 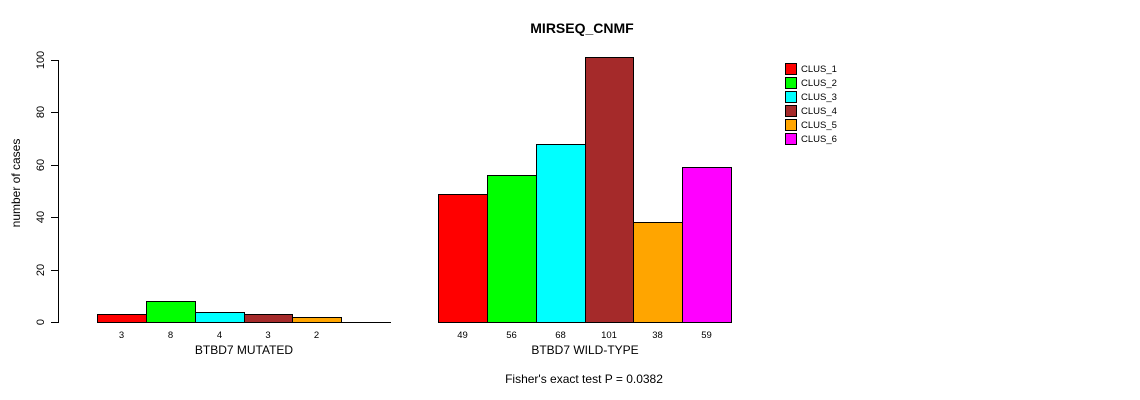 What do you see at coordinates (244, 350) in the screenshot?
I see `group-label: BTBD7 MUTATED` at bounding box center [244, 350].